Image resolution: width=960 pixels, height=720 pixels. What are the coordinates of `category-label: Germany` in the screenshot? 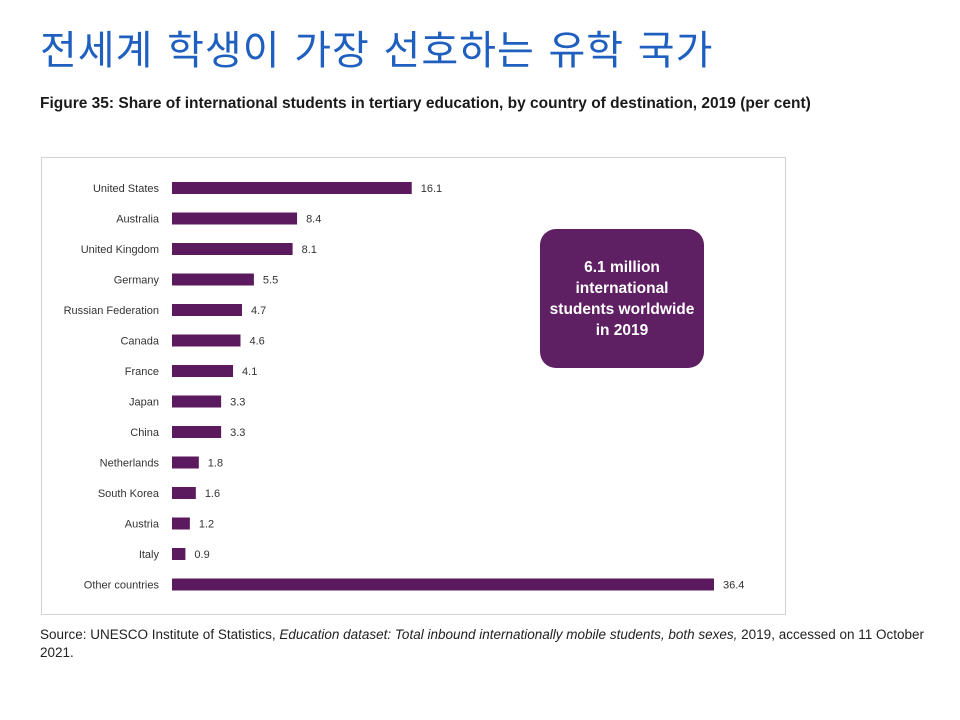 It's located at (137, 281).